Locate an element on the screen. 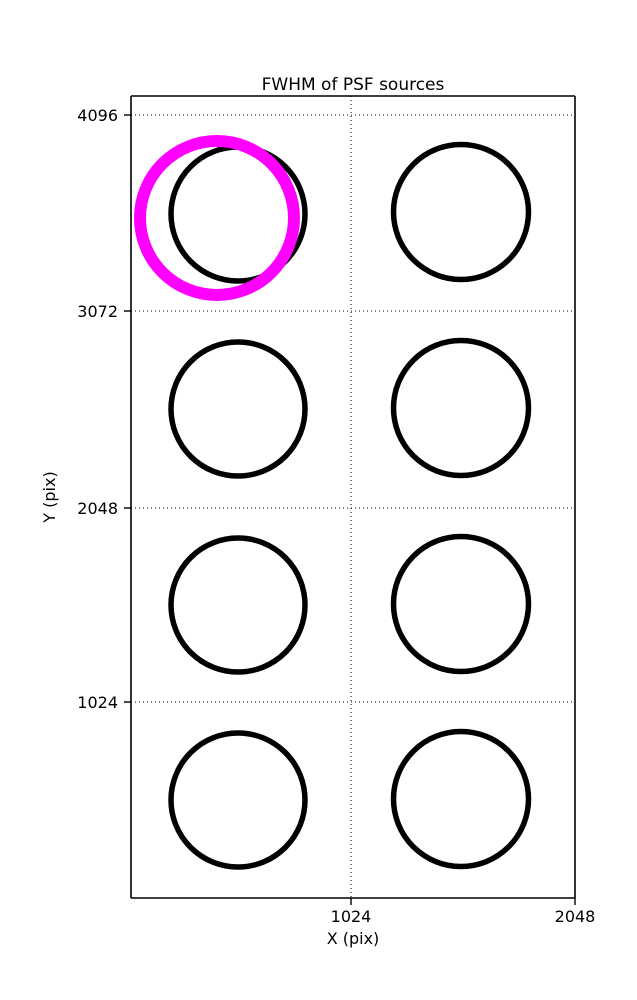 The width and height of the screenshot is (637, 1000). x-tick-label-1024: 1024 is located at coordinates (351, 916).